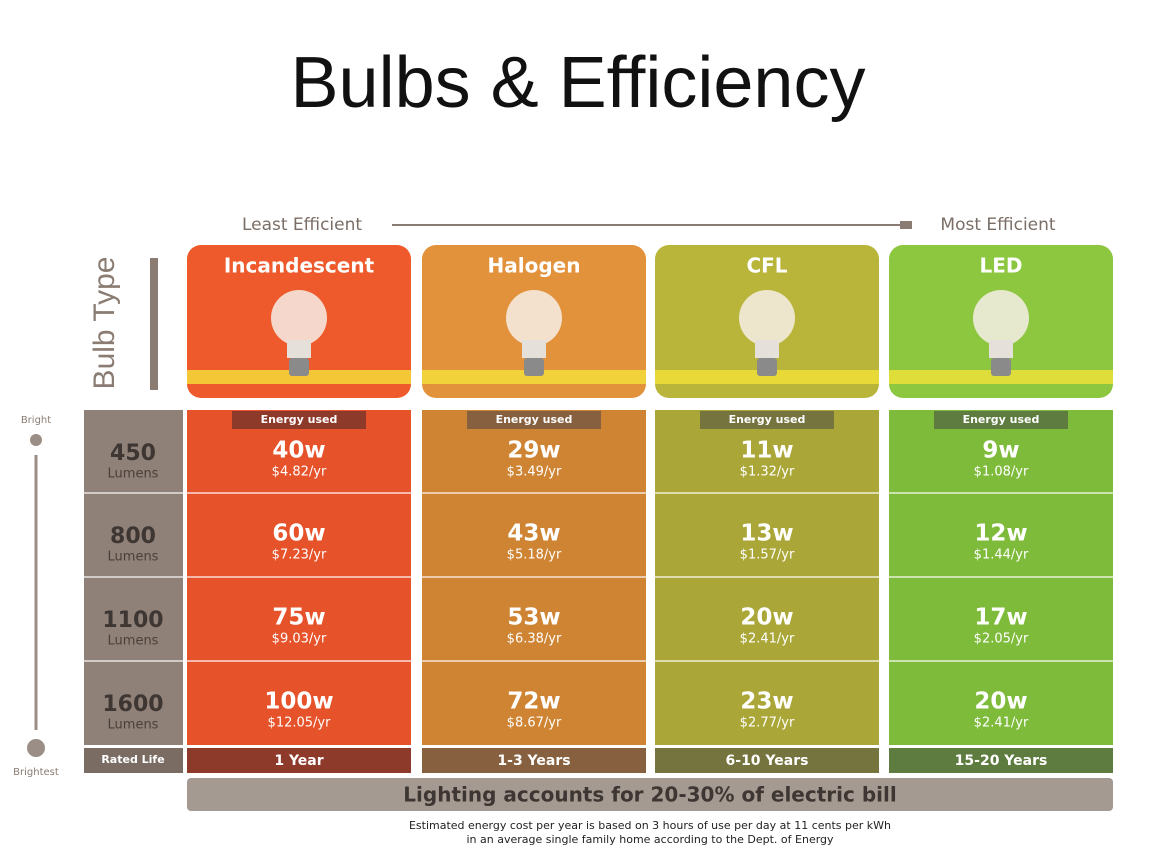 This screenshot has width=1166, height=857. I want to click on wattage: 72w, so click(533, 702).